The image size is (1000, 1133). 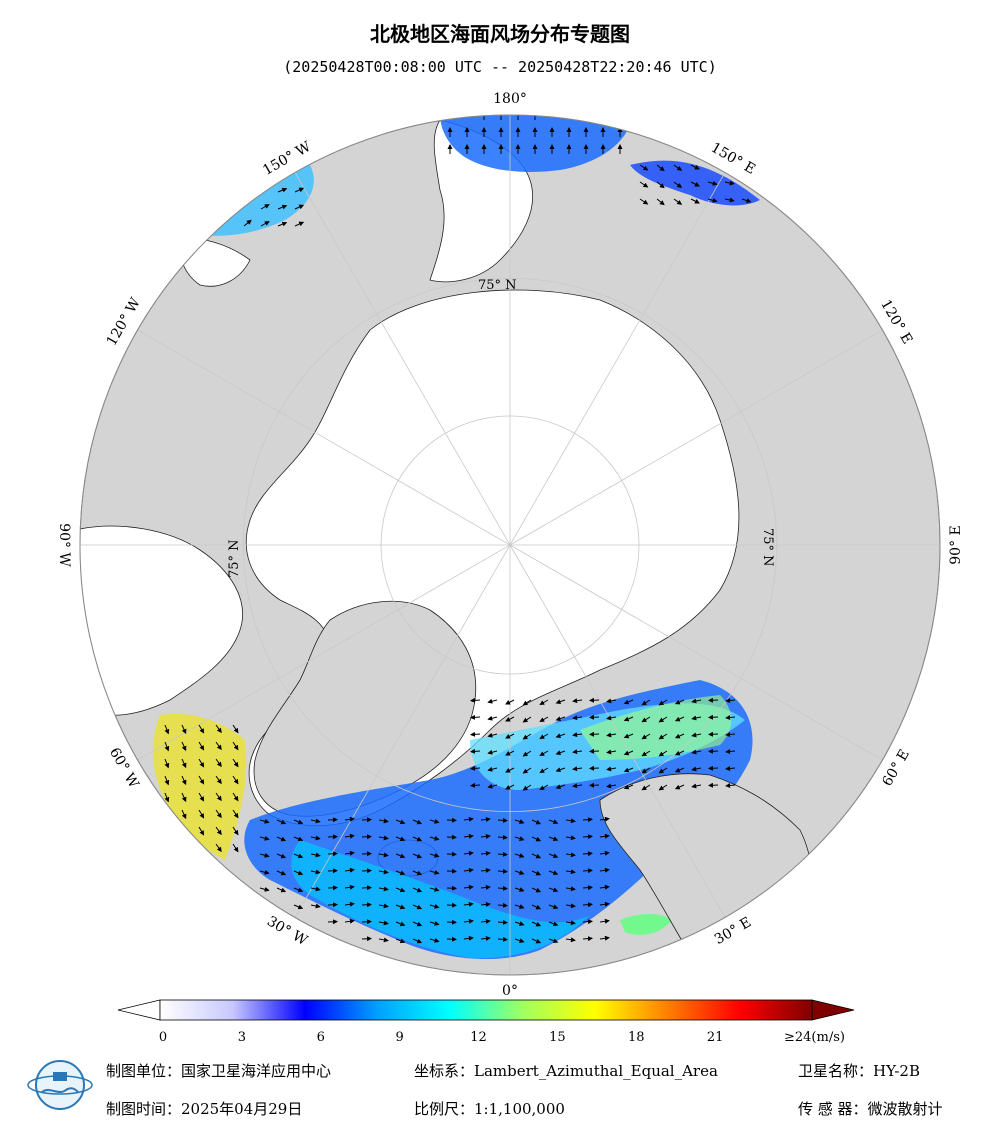 What do you see at coordinates (204, 1109) in the screenshot?
I see `date-label: 制图时间：2025年04月29日` at bounding box center [204, 1109].